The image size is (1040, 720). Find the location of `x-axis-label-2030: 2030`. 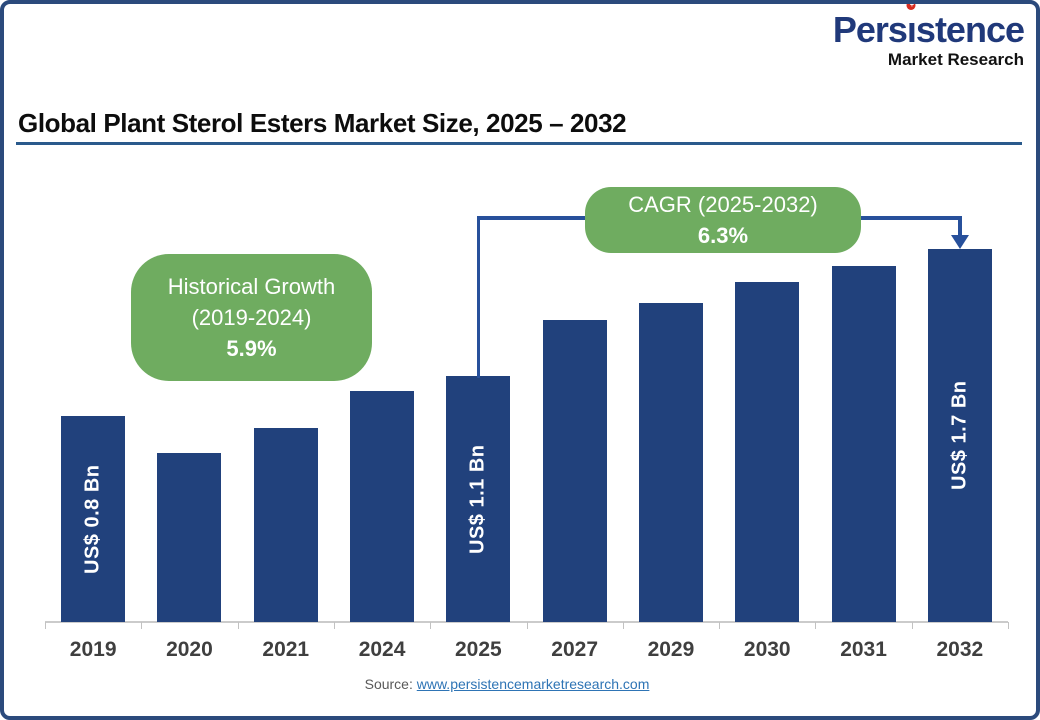

x-axis-label-2030: 2030 is located at coordinates (767, 649).